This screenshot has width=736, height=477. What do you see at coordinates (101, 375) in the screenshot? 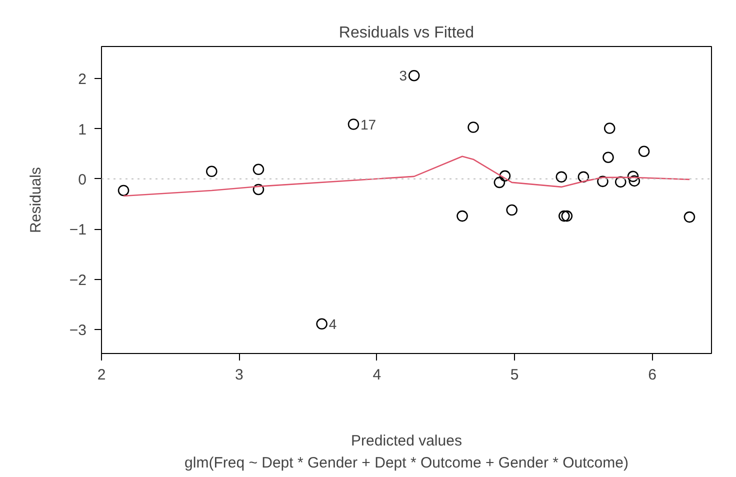
I see `x-tick-label: 2` at bounding box center [101, 375].